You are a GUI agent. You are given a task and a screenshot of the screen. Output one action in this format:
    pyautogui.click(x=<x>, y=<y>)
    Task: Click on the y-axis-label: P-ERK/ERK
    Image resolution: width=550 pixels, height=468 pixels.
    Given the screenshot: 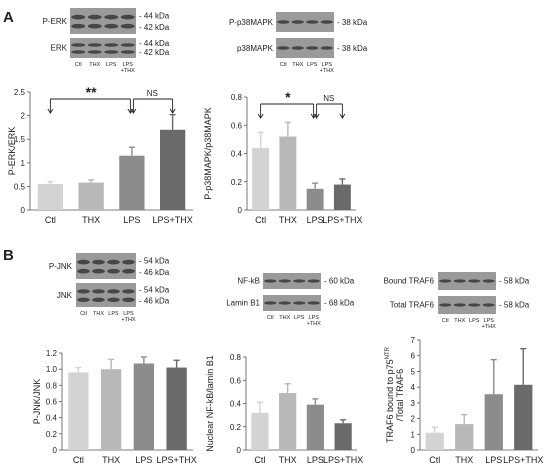 What is the action you would take?
    pyautogui.click(x=12, y=151)
    